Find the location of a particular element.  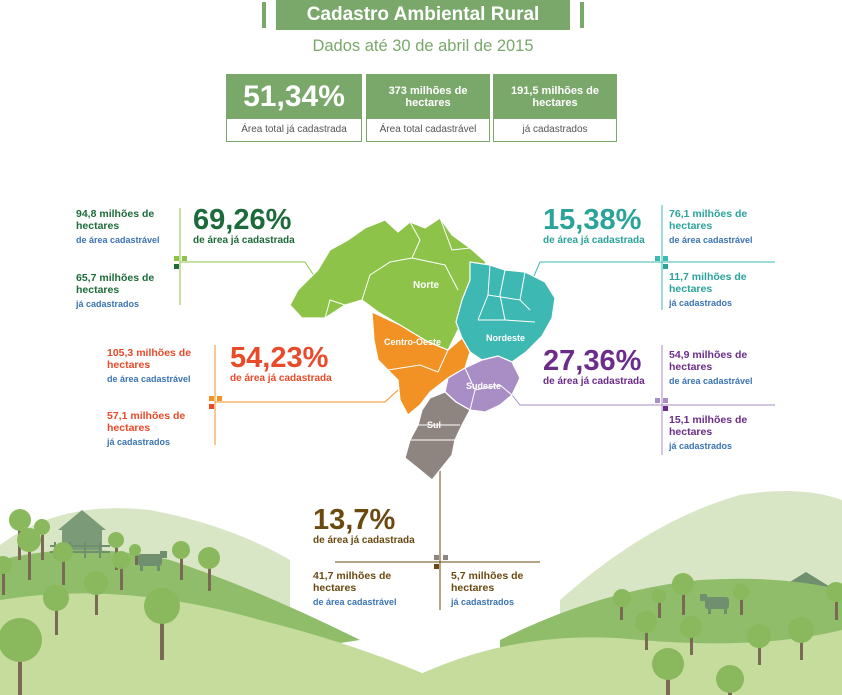

centro-oeste-percent-block: 54,23% de área já cadastrada is located at coordinates (281, 363).